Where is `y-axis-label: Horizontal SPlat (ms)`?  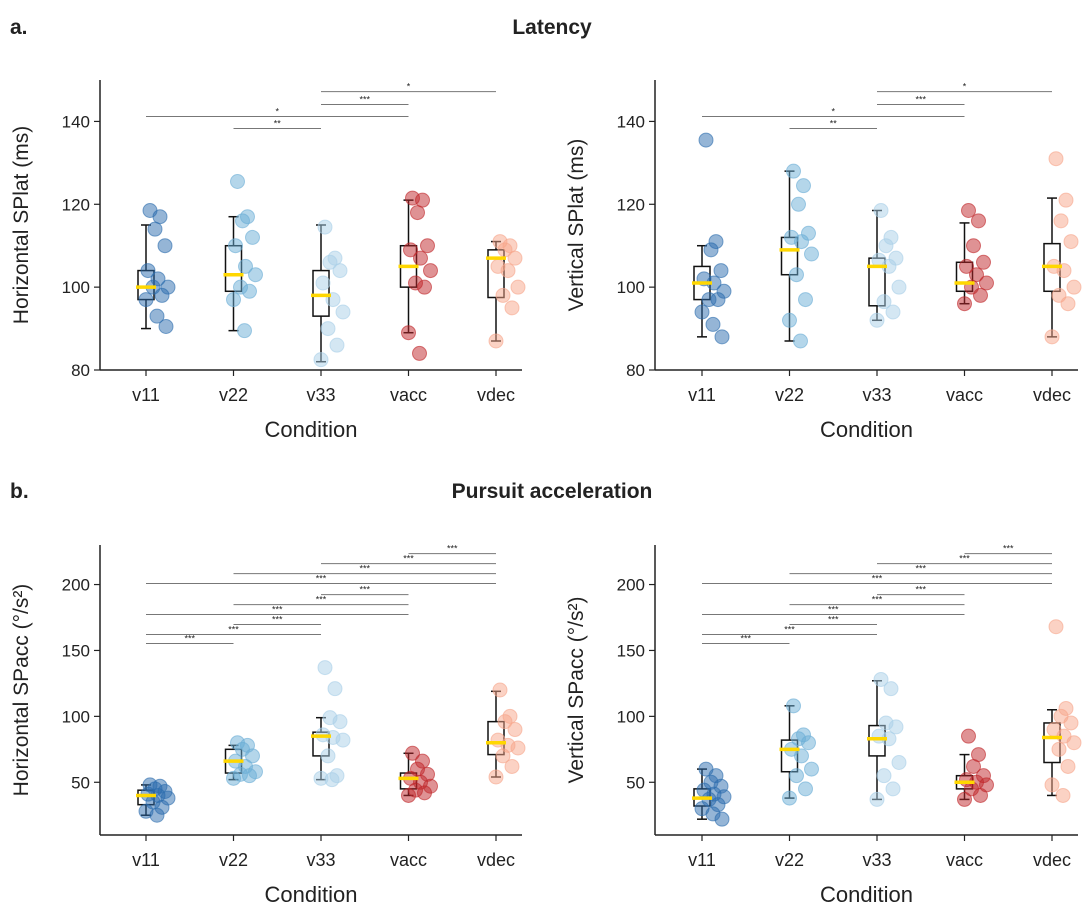
y-axis-label: Horizontal SPlat (ms) is located at coordinates (21, 225).